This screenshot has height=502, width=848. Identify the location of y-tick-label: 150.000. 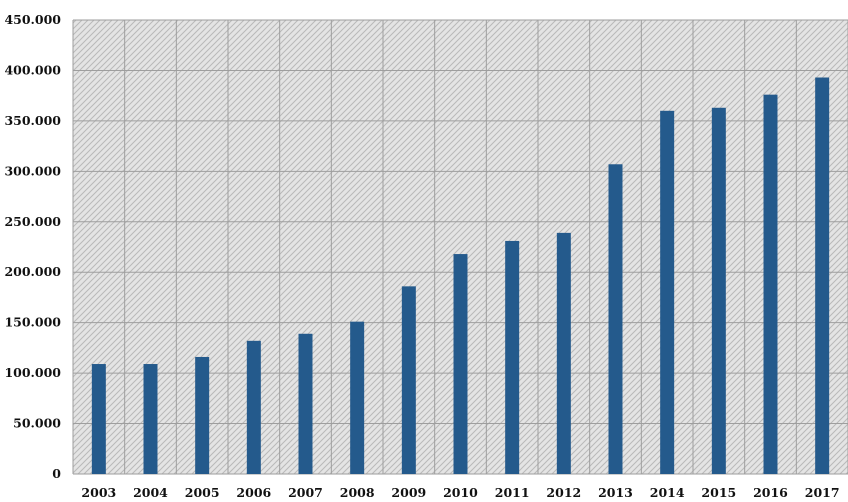
(32, 322).